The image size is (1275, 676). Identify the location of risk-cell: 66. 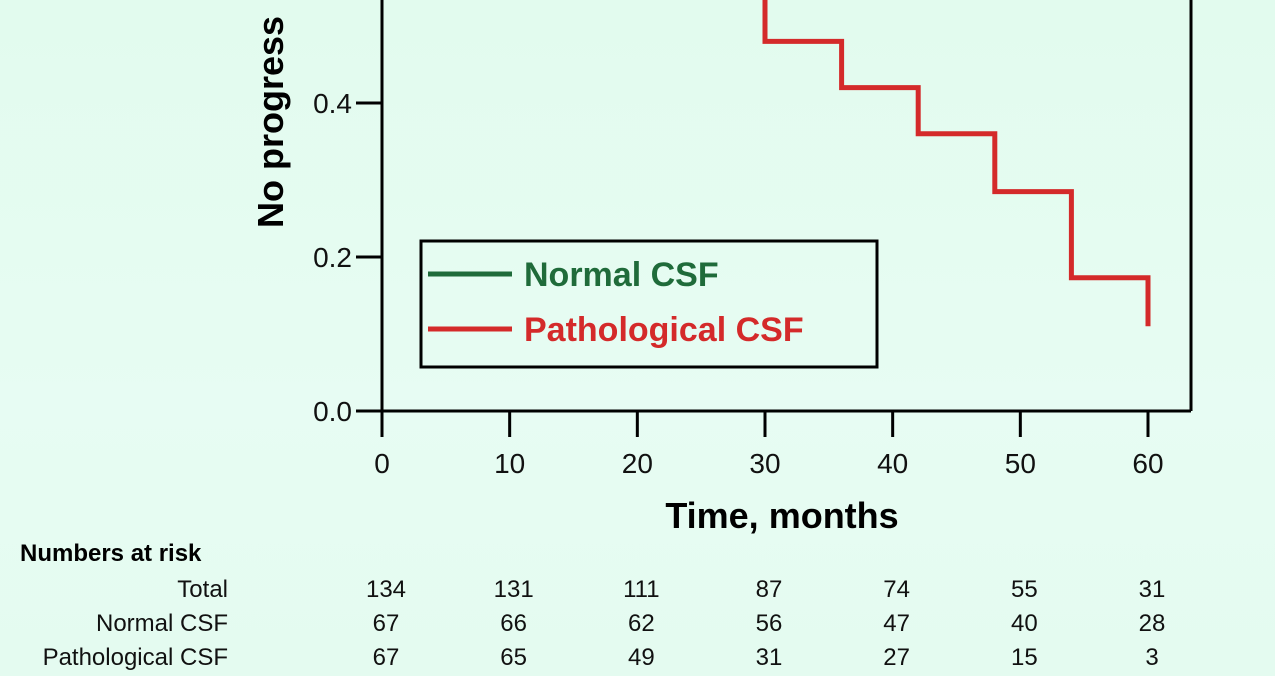
(513, 623).